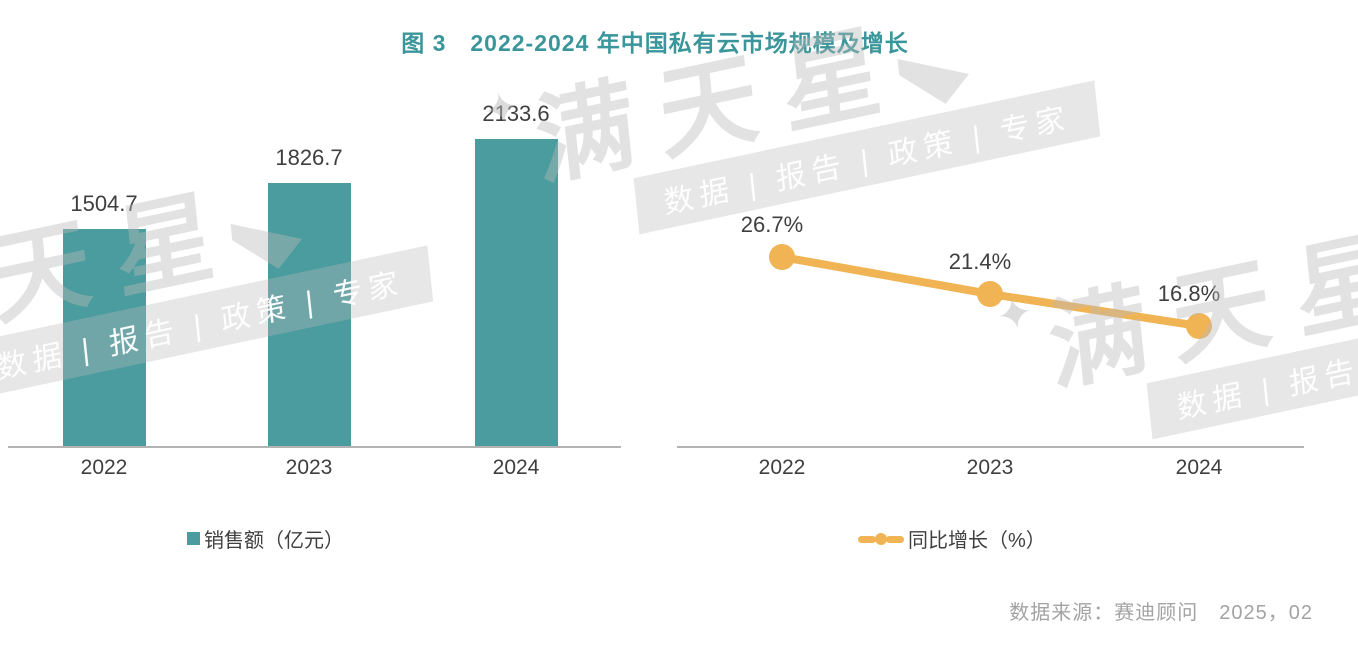  What do you see at coordinates (309, 314) in the screenshot?
I see `bar-2023` at bounding box center [309, 314].